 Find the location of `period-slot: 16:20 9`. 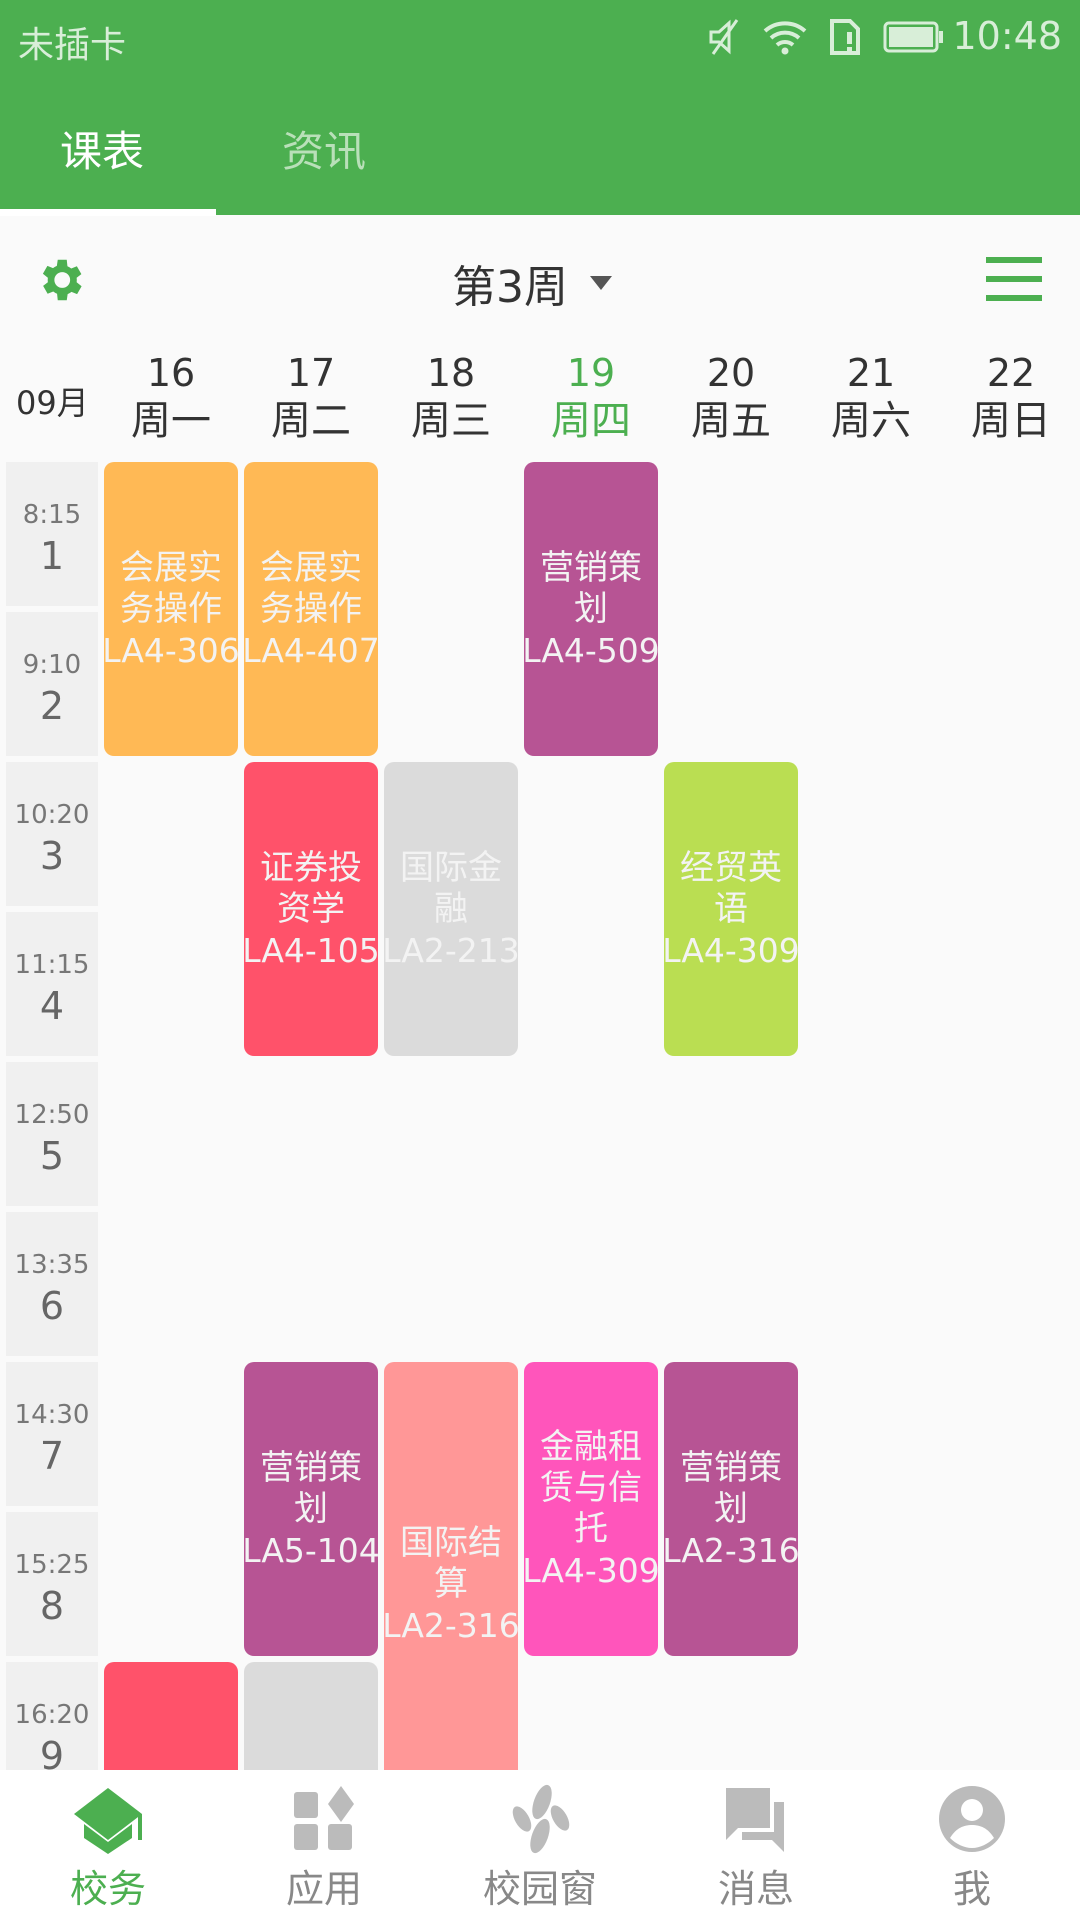

period-slot: 16:20 9 is located at coordinates (52, 1716).